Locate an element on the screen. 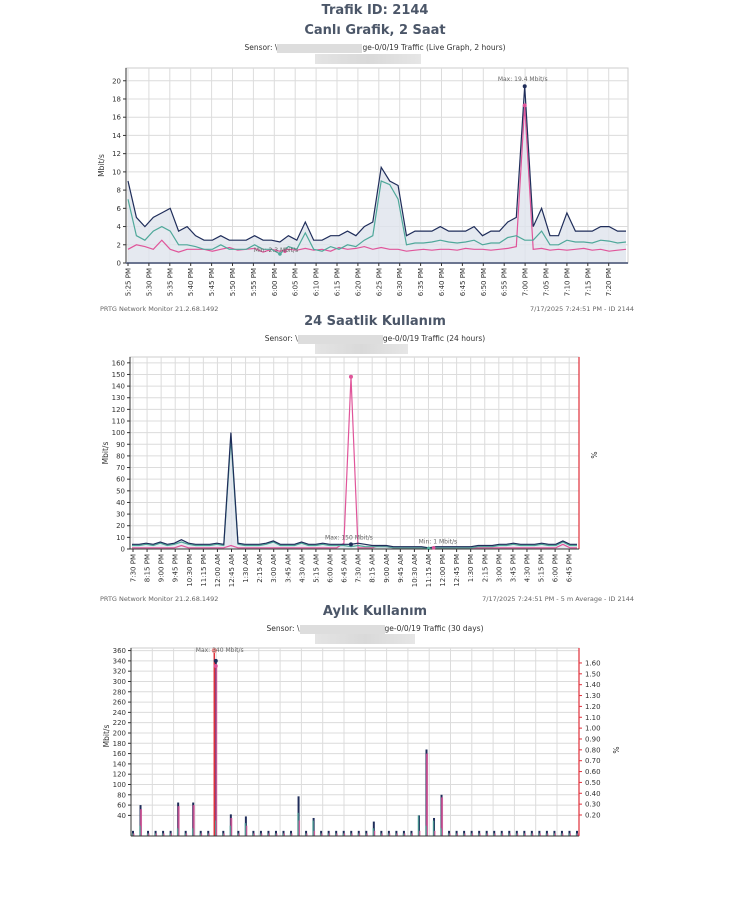  x-tick-label: 6:30 PM is located at coordinates (400, 282).